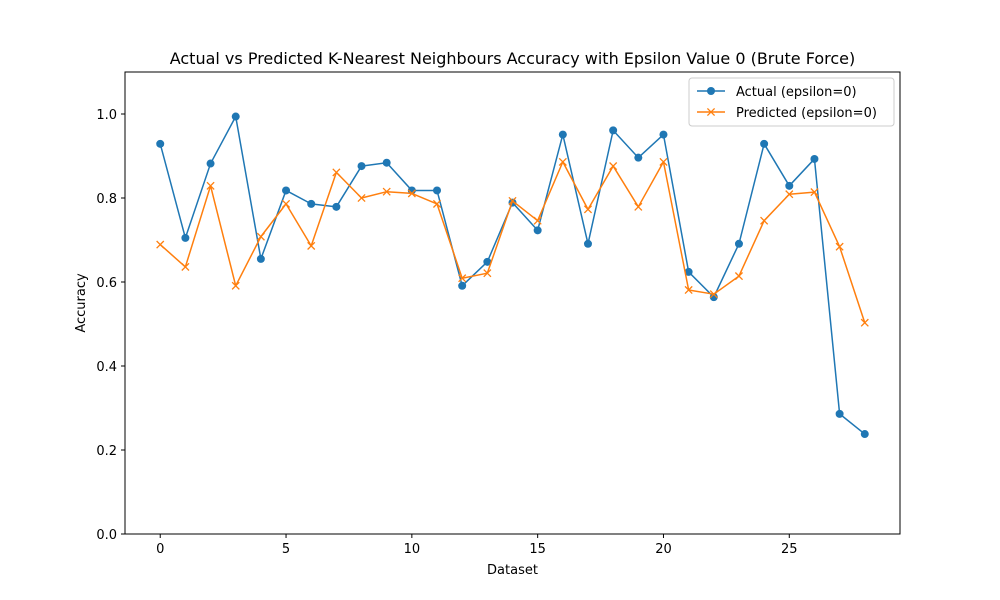 Image resolution: width=1000 pixels, height=600 pixels. What do you see at coordinates (789, 549) in the screenshot?
I see `x-tick-label: 25` at bounding box center [789, 549].